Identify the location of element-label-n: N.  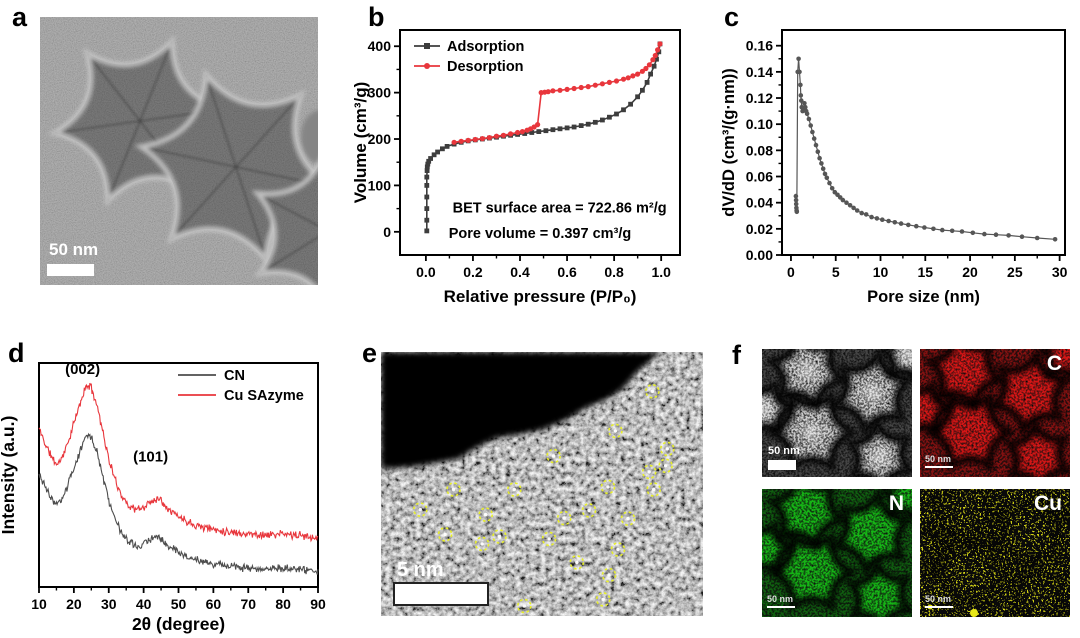
(896, 503).